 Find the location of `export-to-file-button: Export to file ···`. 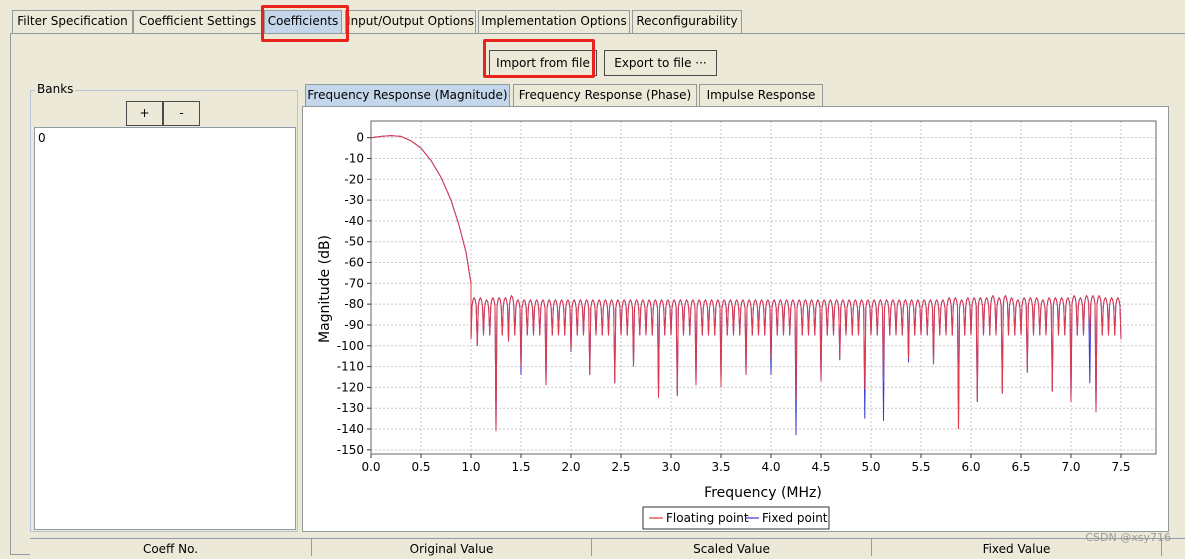

export-to-file-button: Export to file ··· is located at coordinates (660, 63).